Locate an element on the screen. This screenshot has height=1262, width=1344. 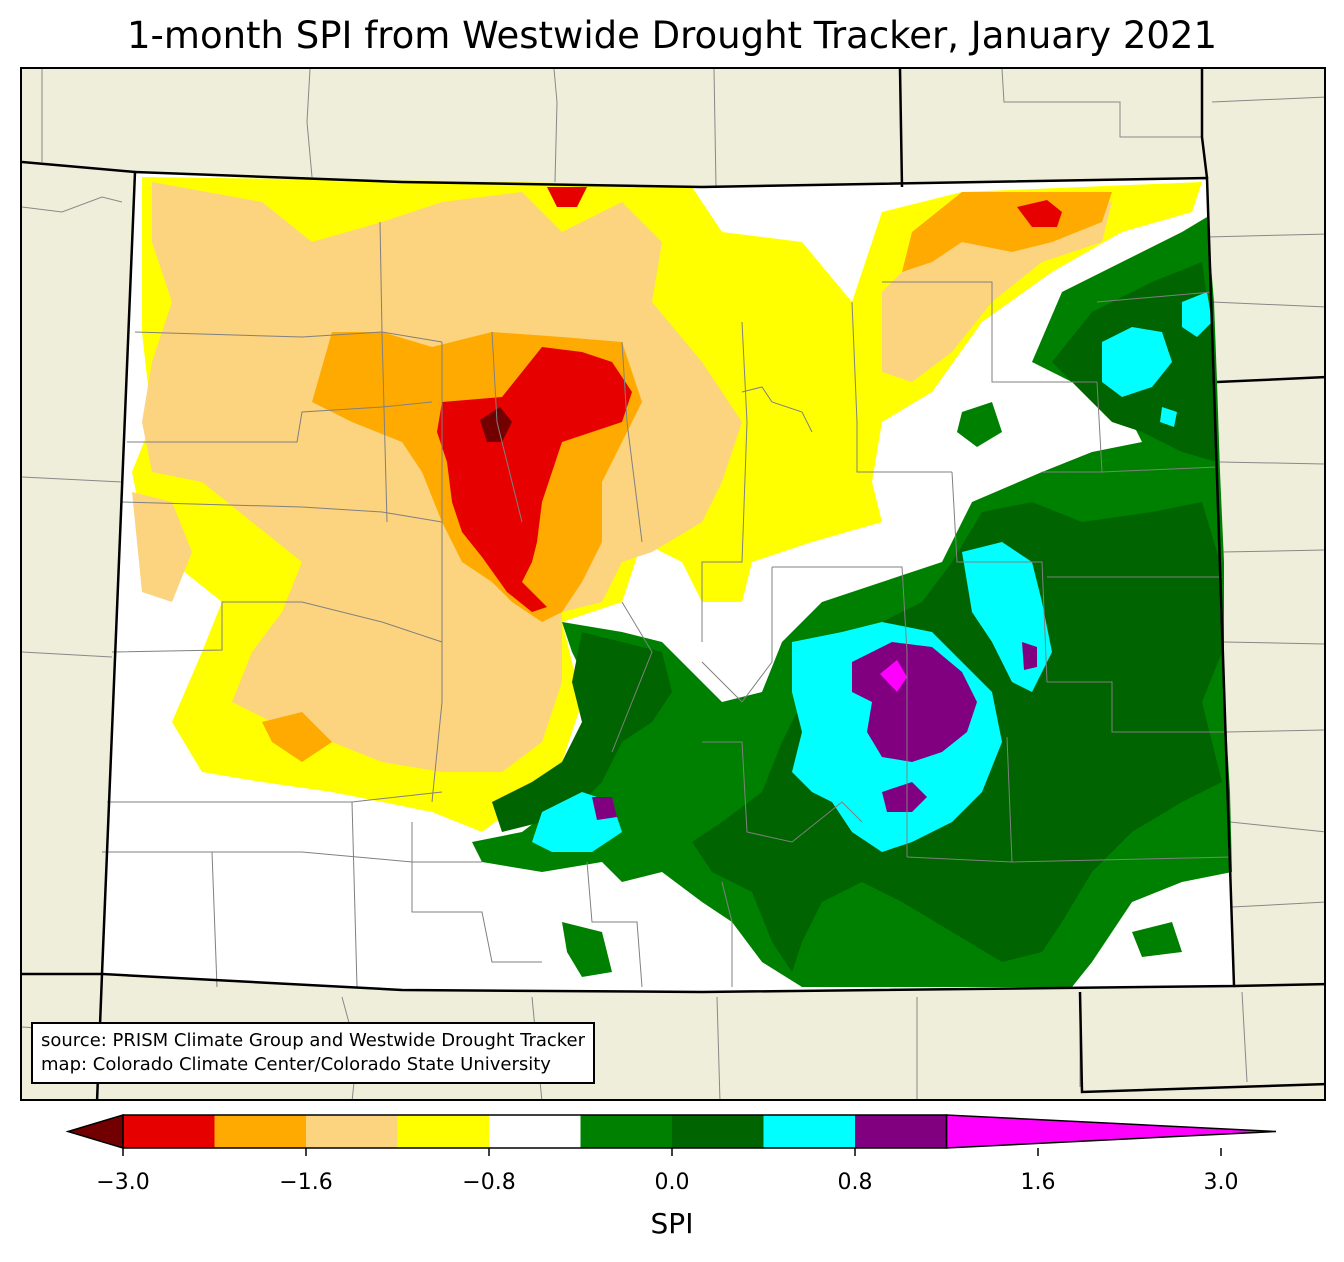
colorbar-left-arrow is located at coordinates (94, 1131).